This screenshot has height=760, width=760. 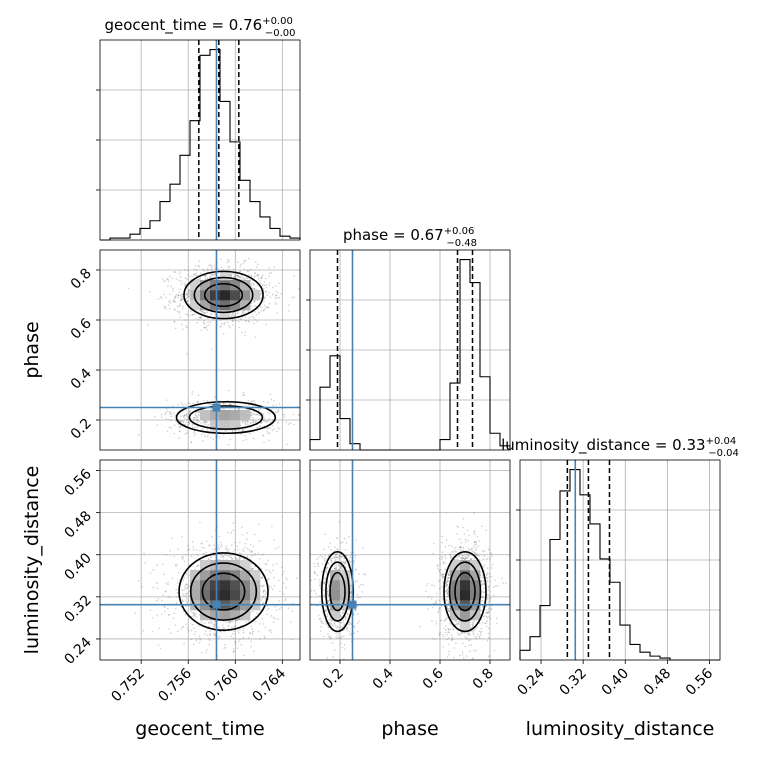 I want to click on title-sup: +0.06, so click(x=459, y=231).